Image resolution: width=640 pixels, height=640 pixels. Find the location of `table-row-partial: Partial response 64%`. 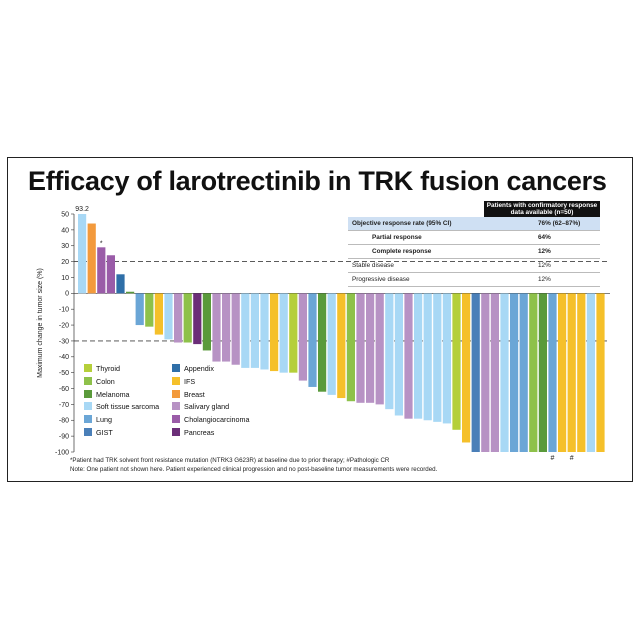

table-row-partial: Partial response 64% is located at coordinates (474, 238).